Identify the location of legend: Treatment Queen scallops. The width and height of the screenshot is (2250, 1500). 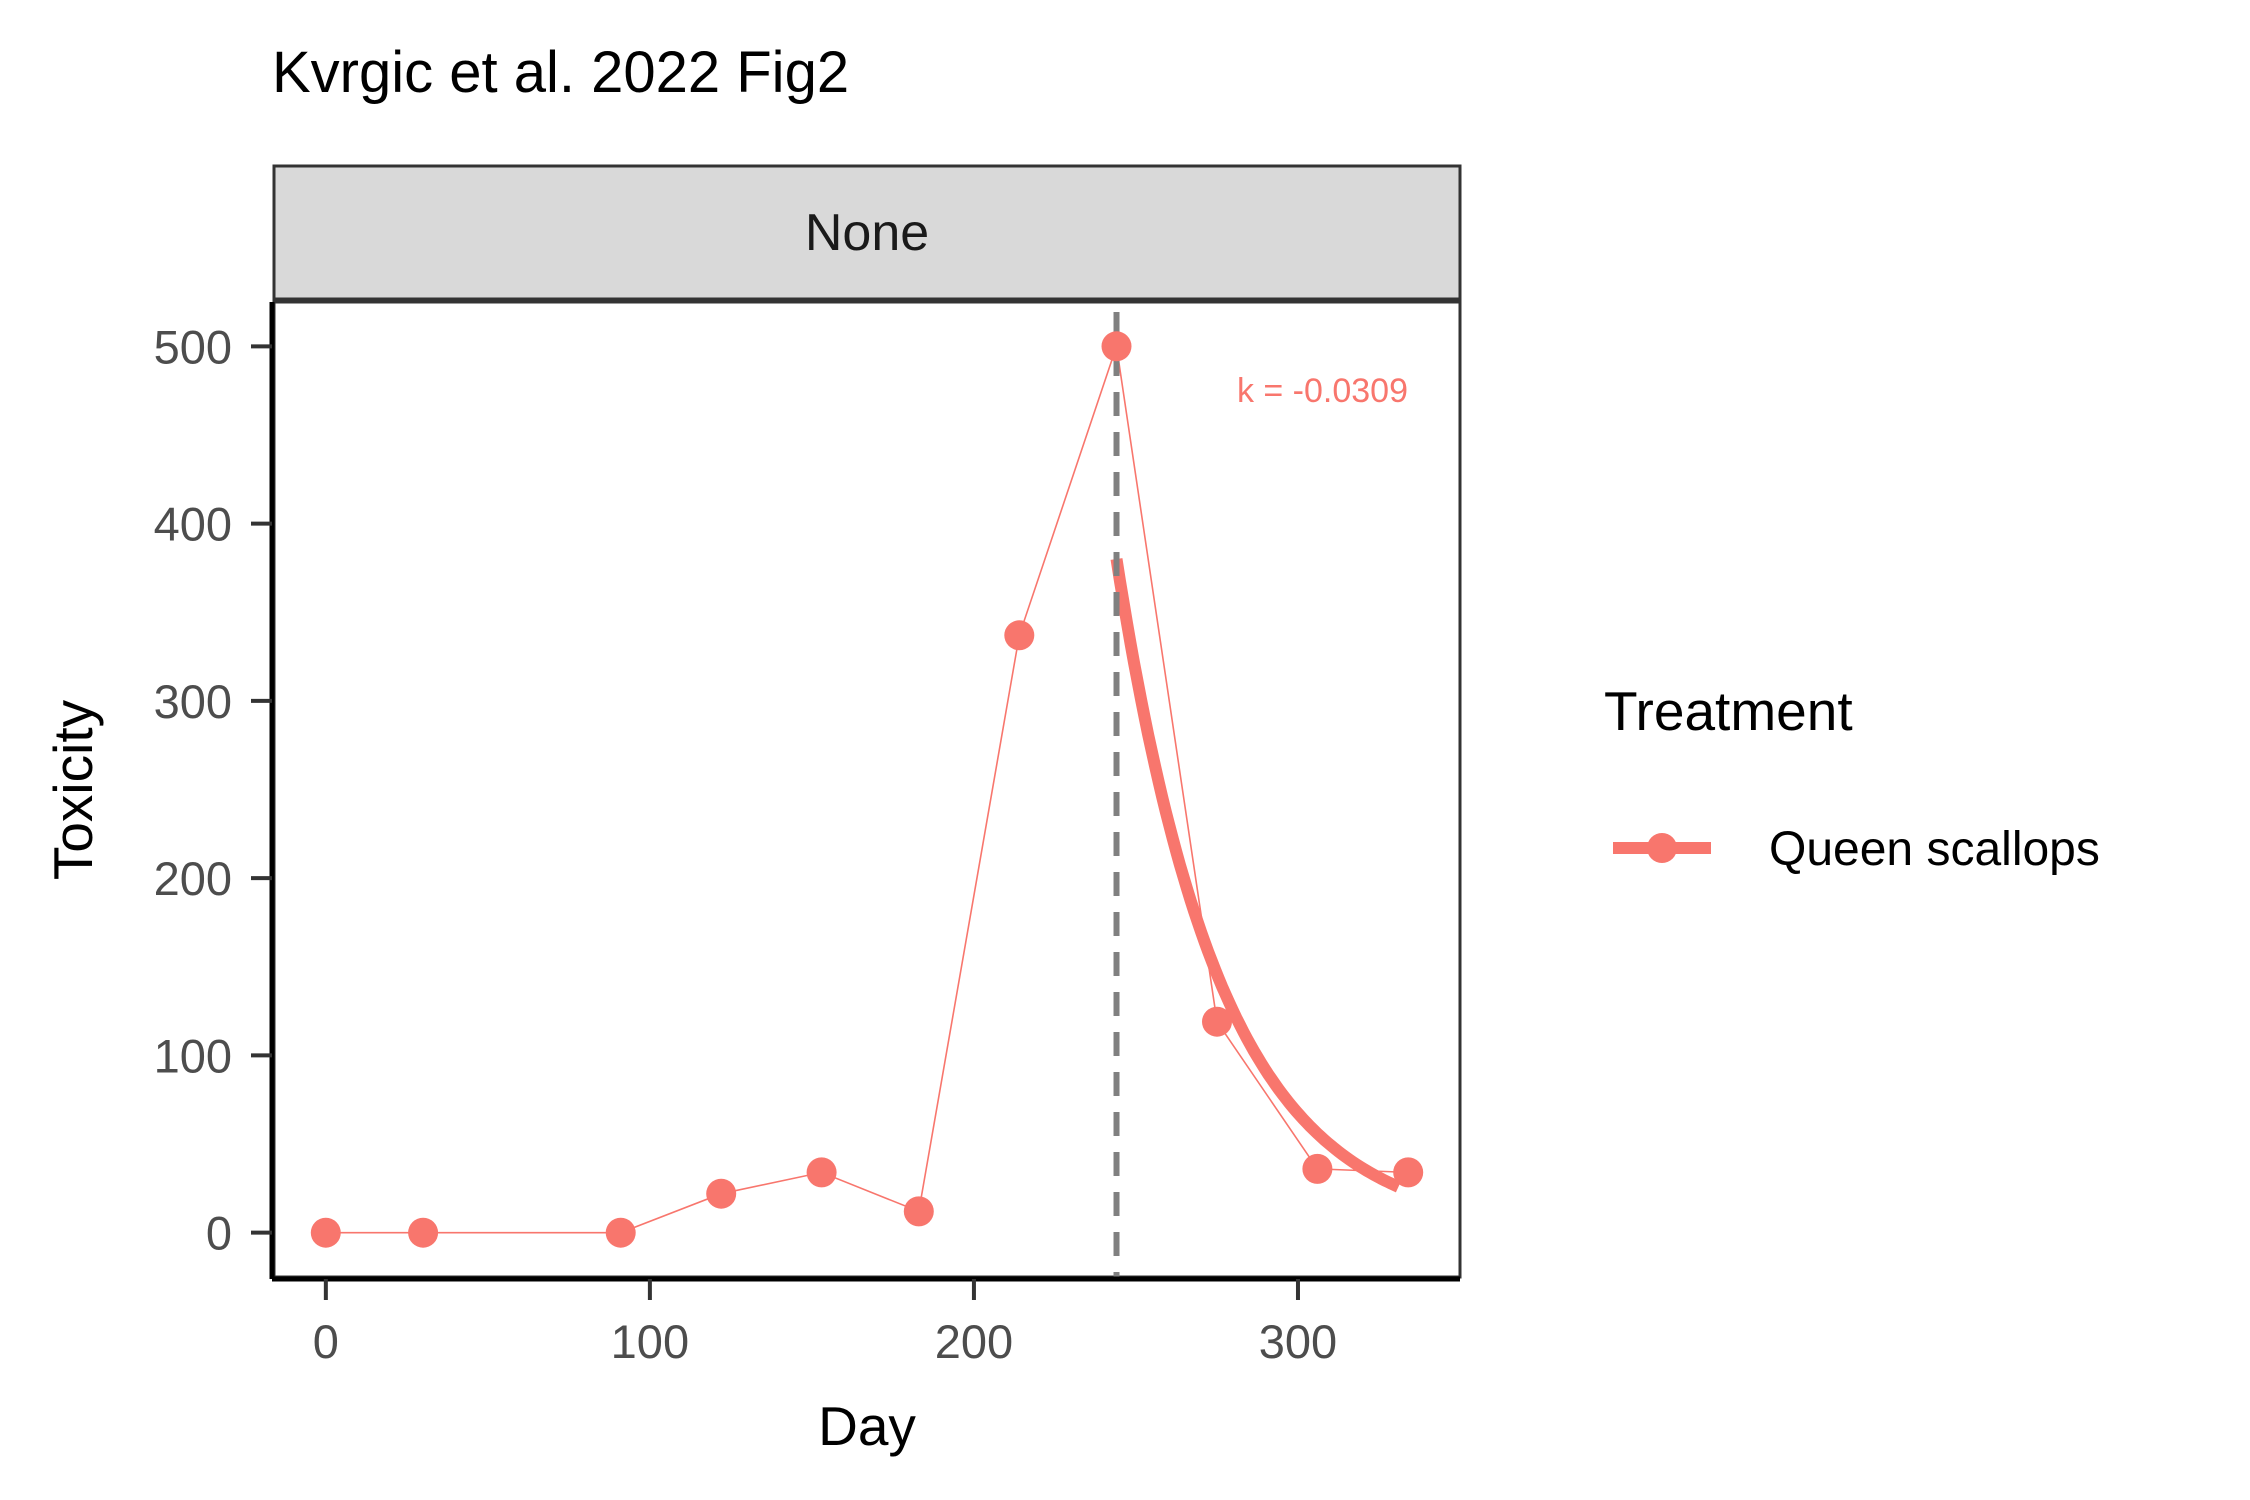
(1852, 778).